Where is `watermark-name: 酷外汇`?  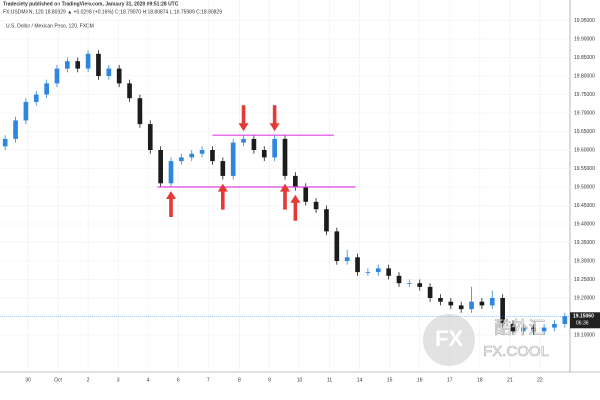 watermark-name: 酷外汇 is located at coordinates (520, 327).